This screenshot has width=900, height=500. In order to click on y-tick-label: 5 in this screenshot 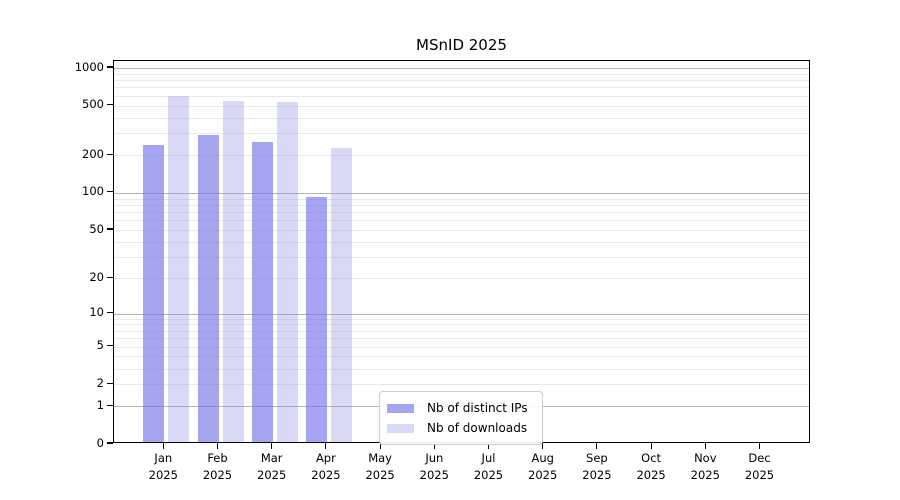, I will do `click(100, 345)`.